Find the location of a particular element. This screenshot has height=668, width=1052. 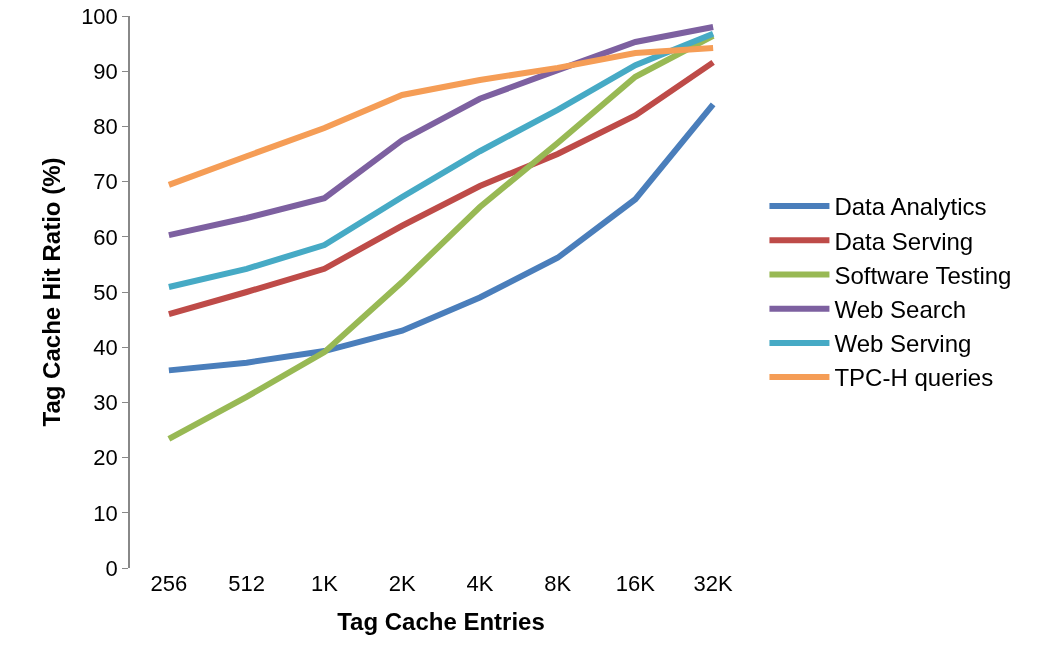

legend-label: Web Serving is located at coordinates (903, 344).